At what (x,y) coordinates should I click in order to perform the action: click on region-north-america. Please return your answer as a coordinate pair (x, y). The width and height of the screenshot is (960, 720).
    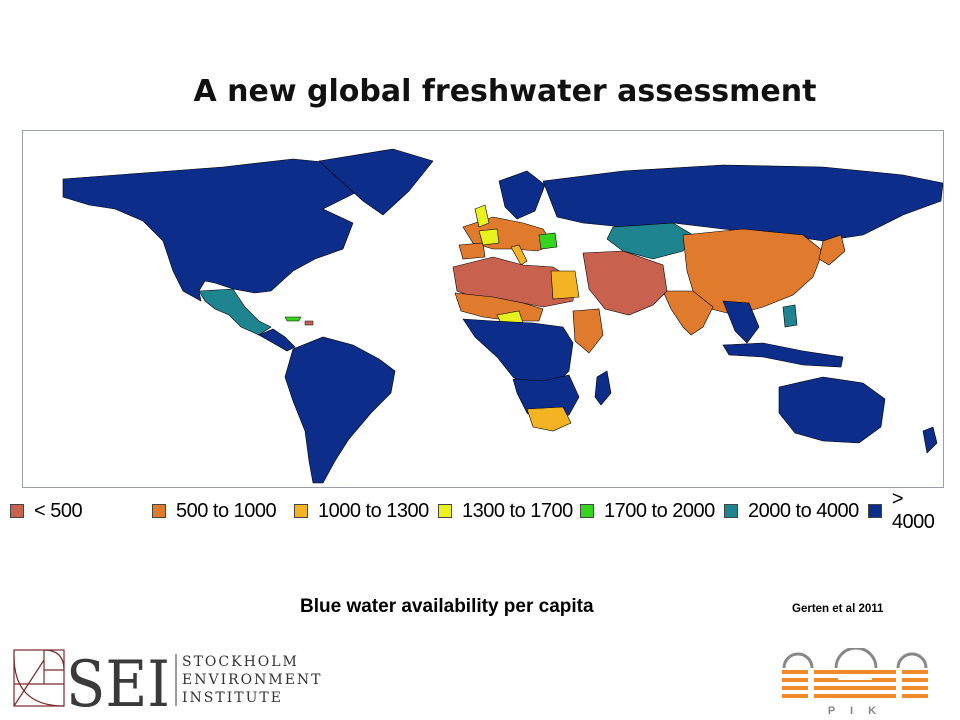
    Looking at the image, I should click on (213, 230).